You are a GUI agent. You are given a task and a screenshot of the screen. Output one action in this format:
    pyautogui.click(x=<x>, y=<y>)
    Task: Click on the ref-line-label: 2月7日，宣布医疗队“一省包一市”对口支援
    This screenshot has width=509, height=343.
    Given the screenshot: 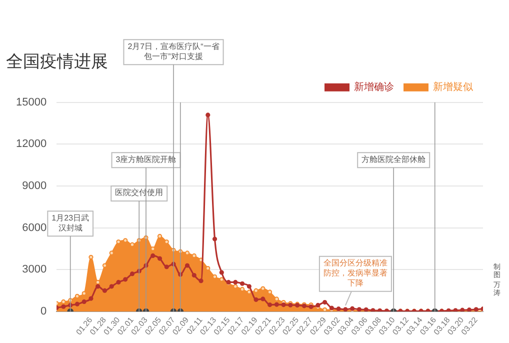 What is the action you would take?
    pyautogui.click(x=174, y=51)
    